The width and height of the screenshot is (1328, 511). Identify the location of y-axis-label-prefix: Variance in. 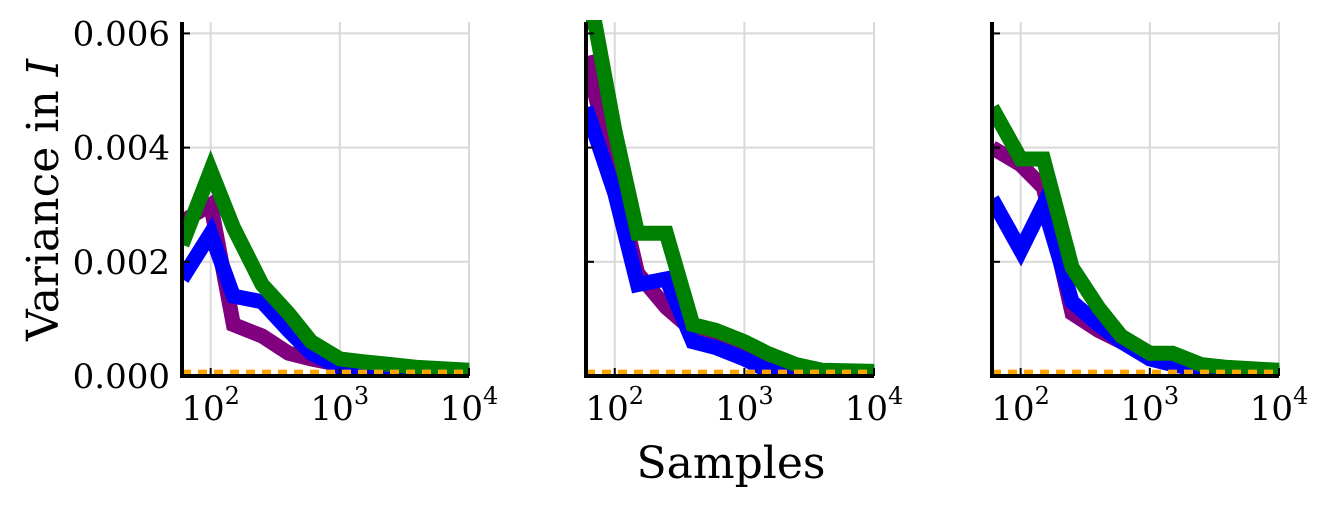
(43, 209).